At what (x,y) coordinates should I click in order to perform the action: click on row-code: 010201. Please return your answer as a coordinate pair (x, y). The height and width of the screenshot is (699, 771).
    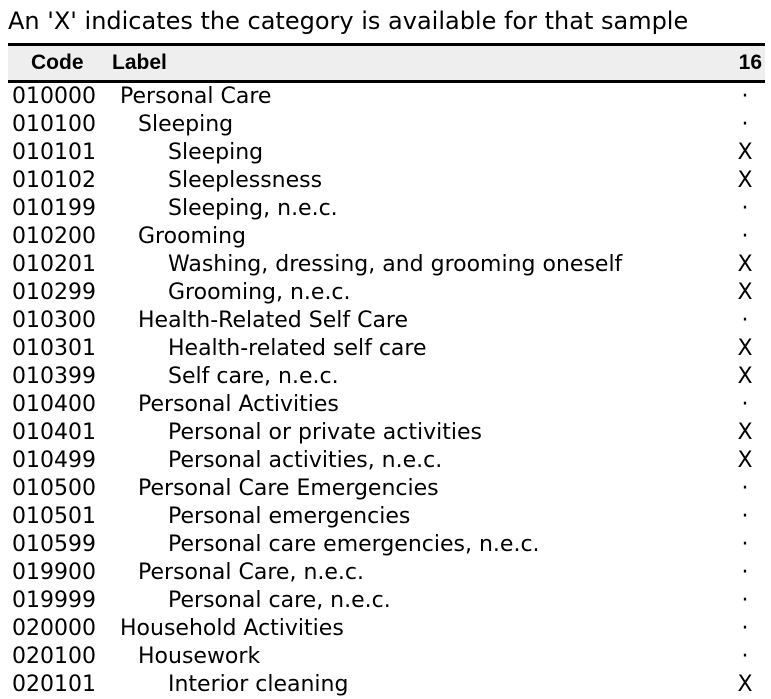
    Looking at the image, I should click on (54, 264).